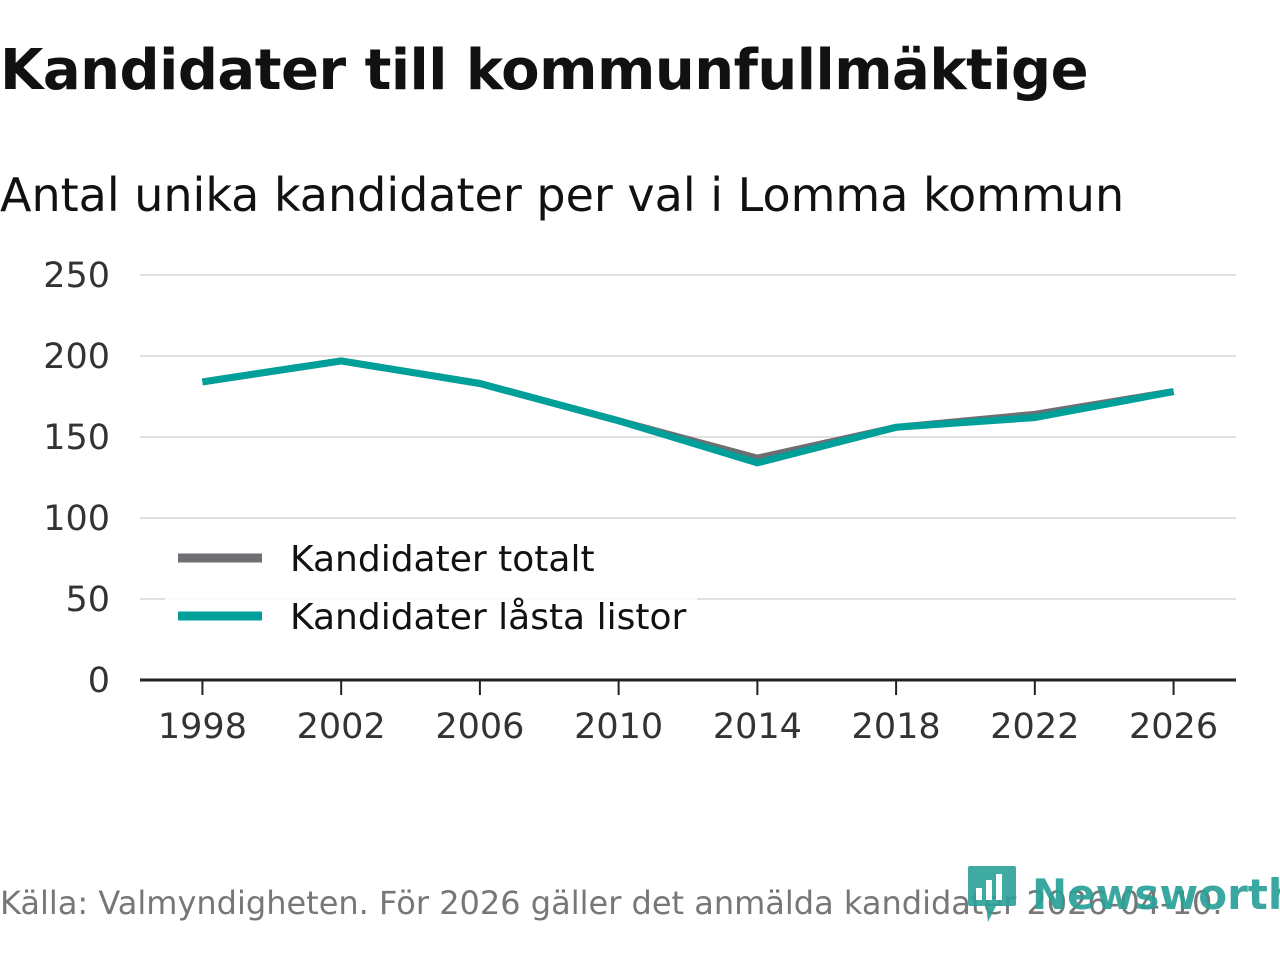  I want to click on y-tick-label: 150, so click(76, 438).